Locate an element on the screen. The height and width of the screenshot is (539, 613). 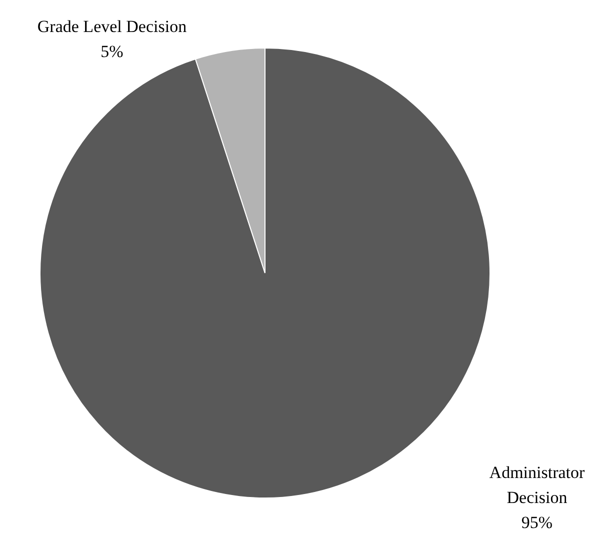
data-label: 95% is located at coordinates (537, 522).